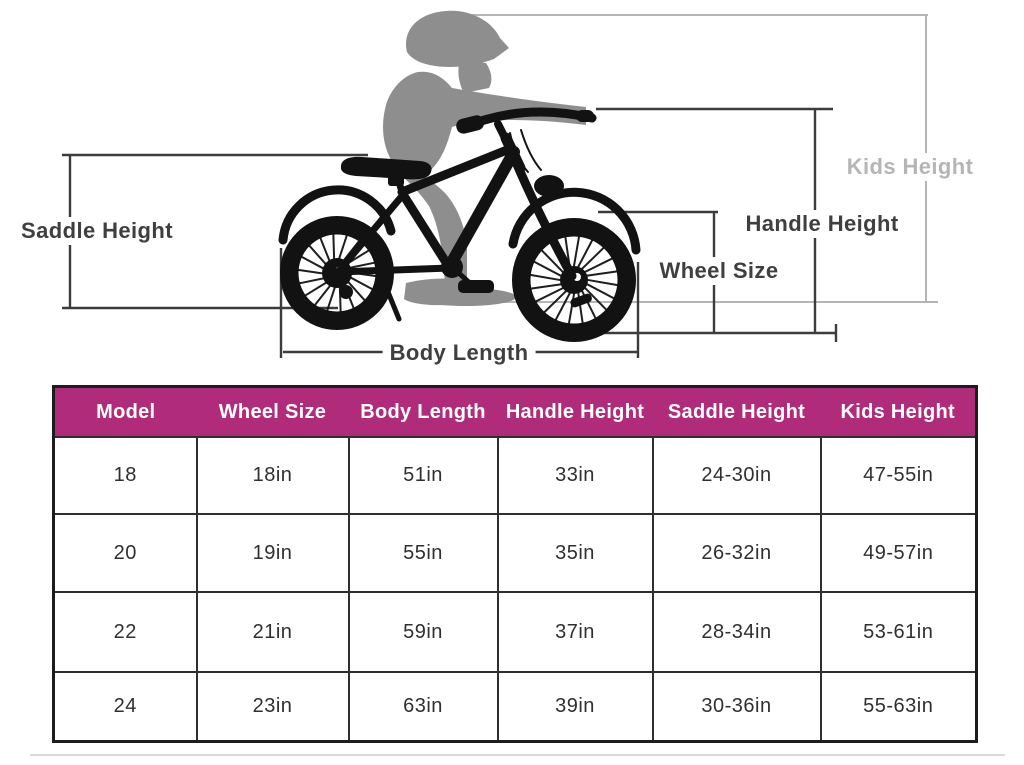 This screenshot has height=765, width=1024. Describe the element at coordinates (125, 632) in the screenshot. I see `table-cell: 22` at that location.